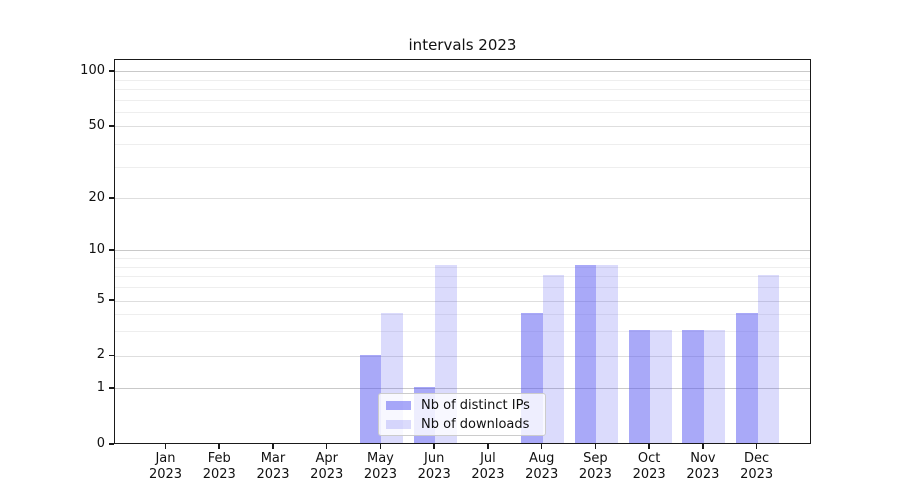 The image size is (900, 500). What do you see at coordinates (219, 466) in the screenshot?
I see `x-tick-label: Feb 2023` at bounding box center [219, 466].